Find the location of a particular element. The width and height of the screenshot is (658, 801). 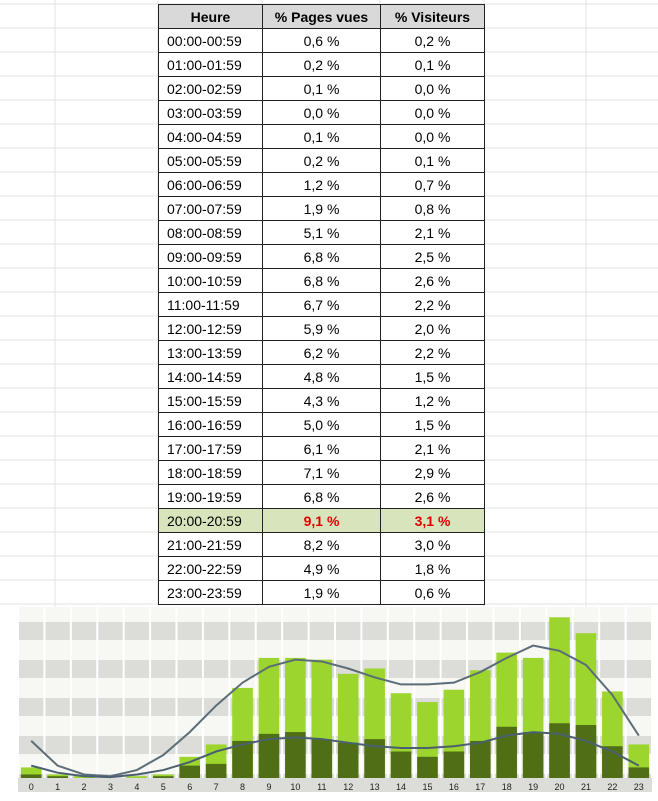

table-cell: 0,6 % is located at coordinates (432, 592).